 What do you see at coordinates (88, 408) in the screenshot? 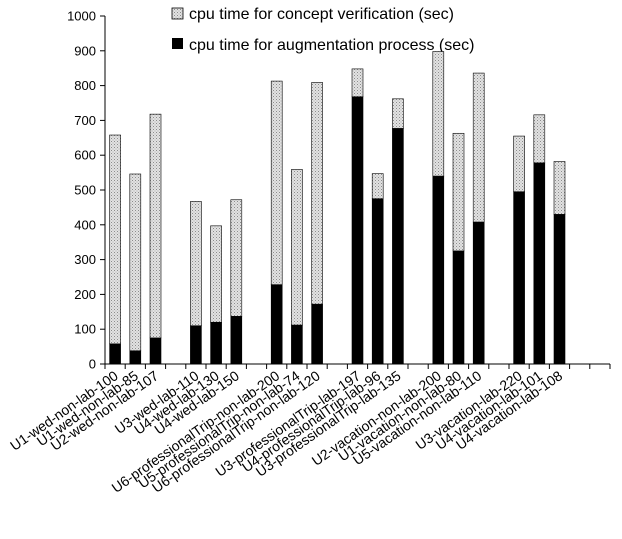
I see `x-category-label: U1-wed-non-lab-85` at bounding box center [88, 408].